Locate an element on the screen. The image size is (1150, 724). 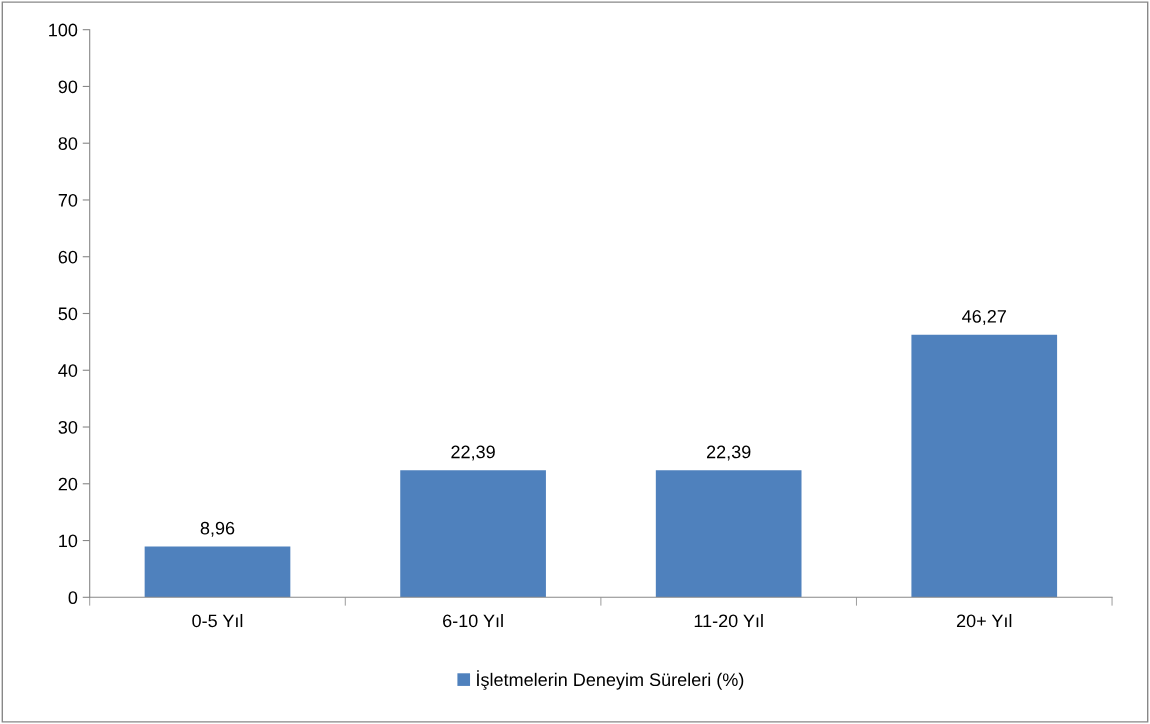
x-tick-label: 20+ Yıl is located at coordinates (984, 620).